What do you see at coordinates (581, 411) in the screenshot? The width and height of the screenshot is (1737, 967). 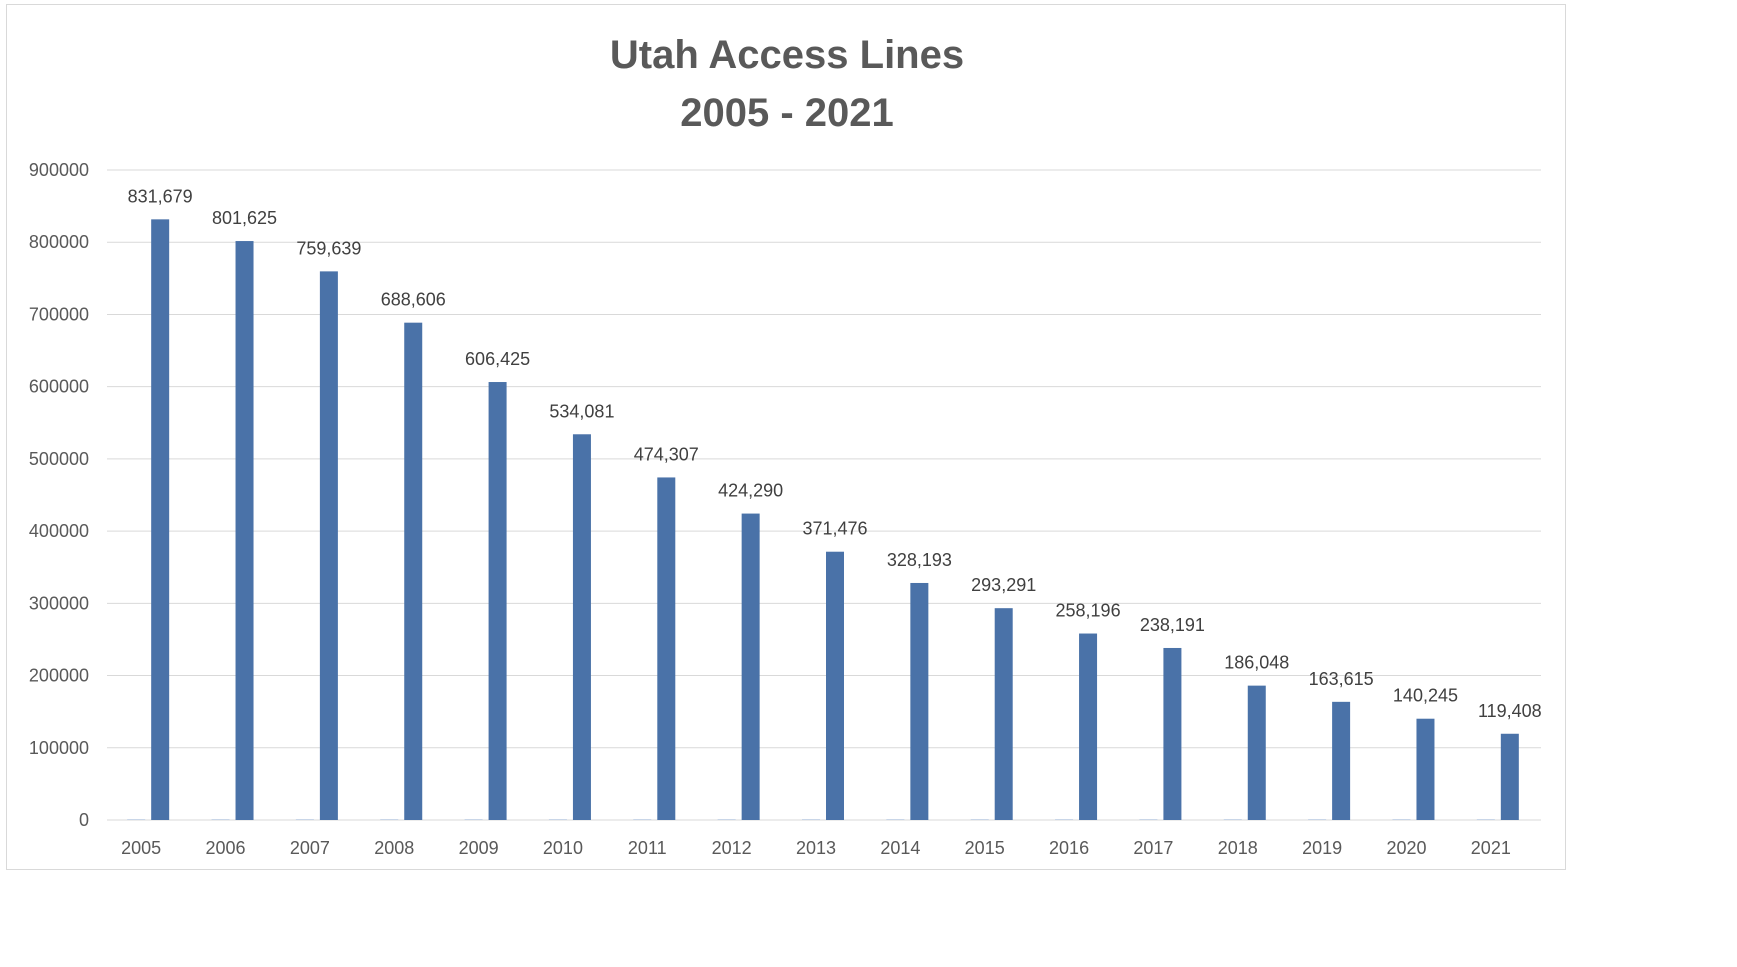 I see `data-label: 534,081` at bounding box center [581, 411].